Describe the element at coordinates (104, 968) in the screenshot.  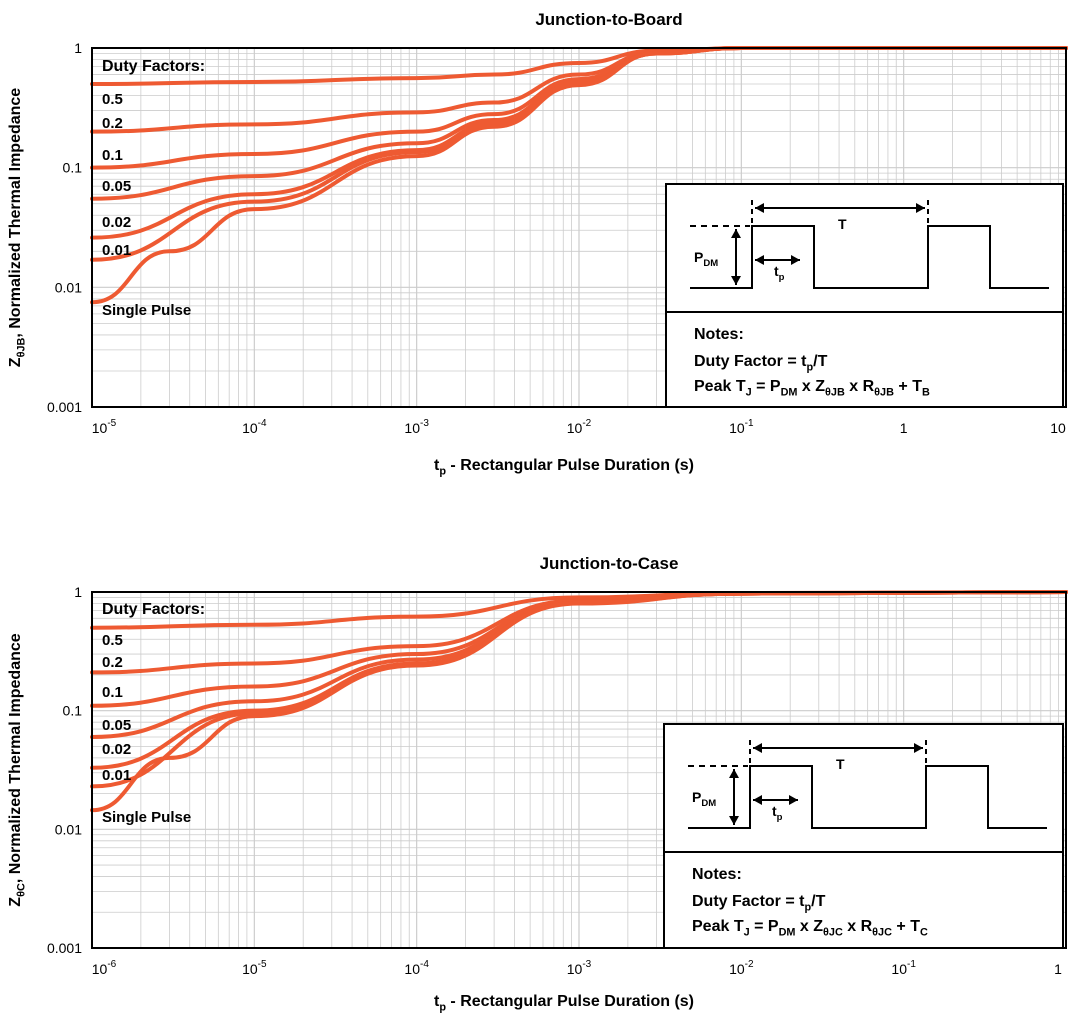
I see `x-tick-label: 10⁻⁶` at that location.